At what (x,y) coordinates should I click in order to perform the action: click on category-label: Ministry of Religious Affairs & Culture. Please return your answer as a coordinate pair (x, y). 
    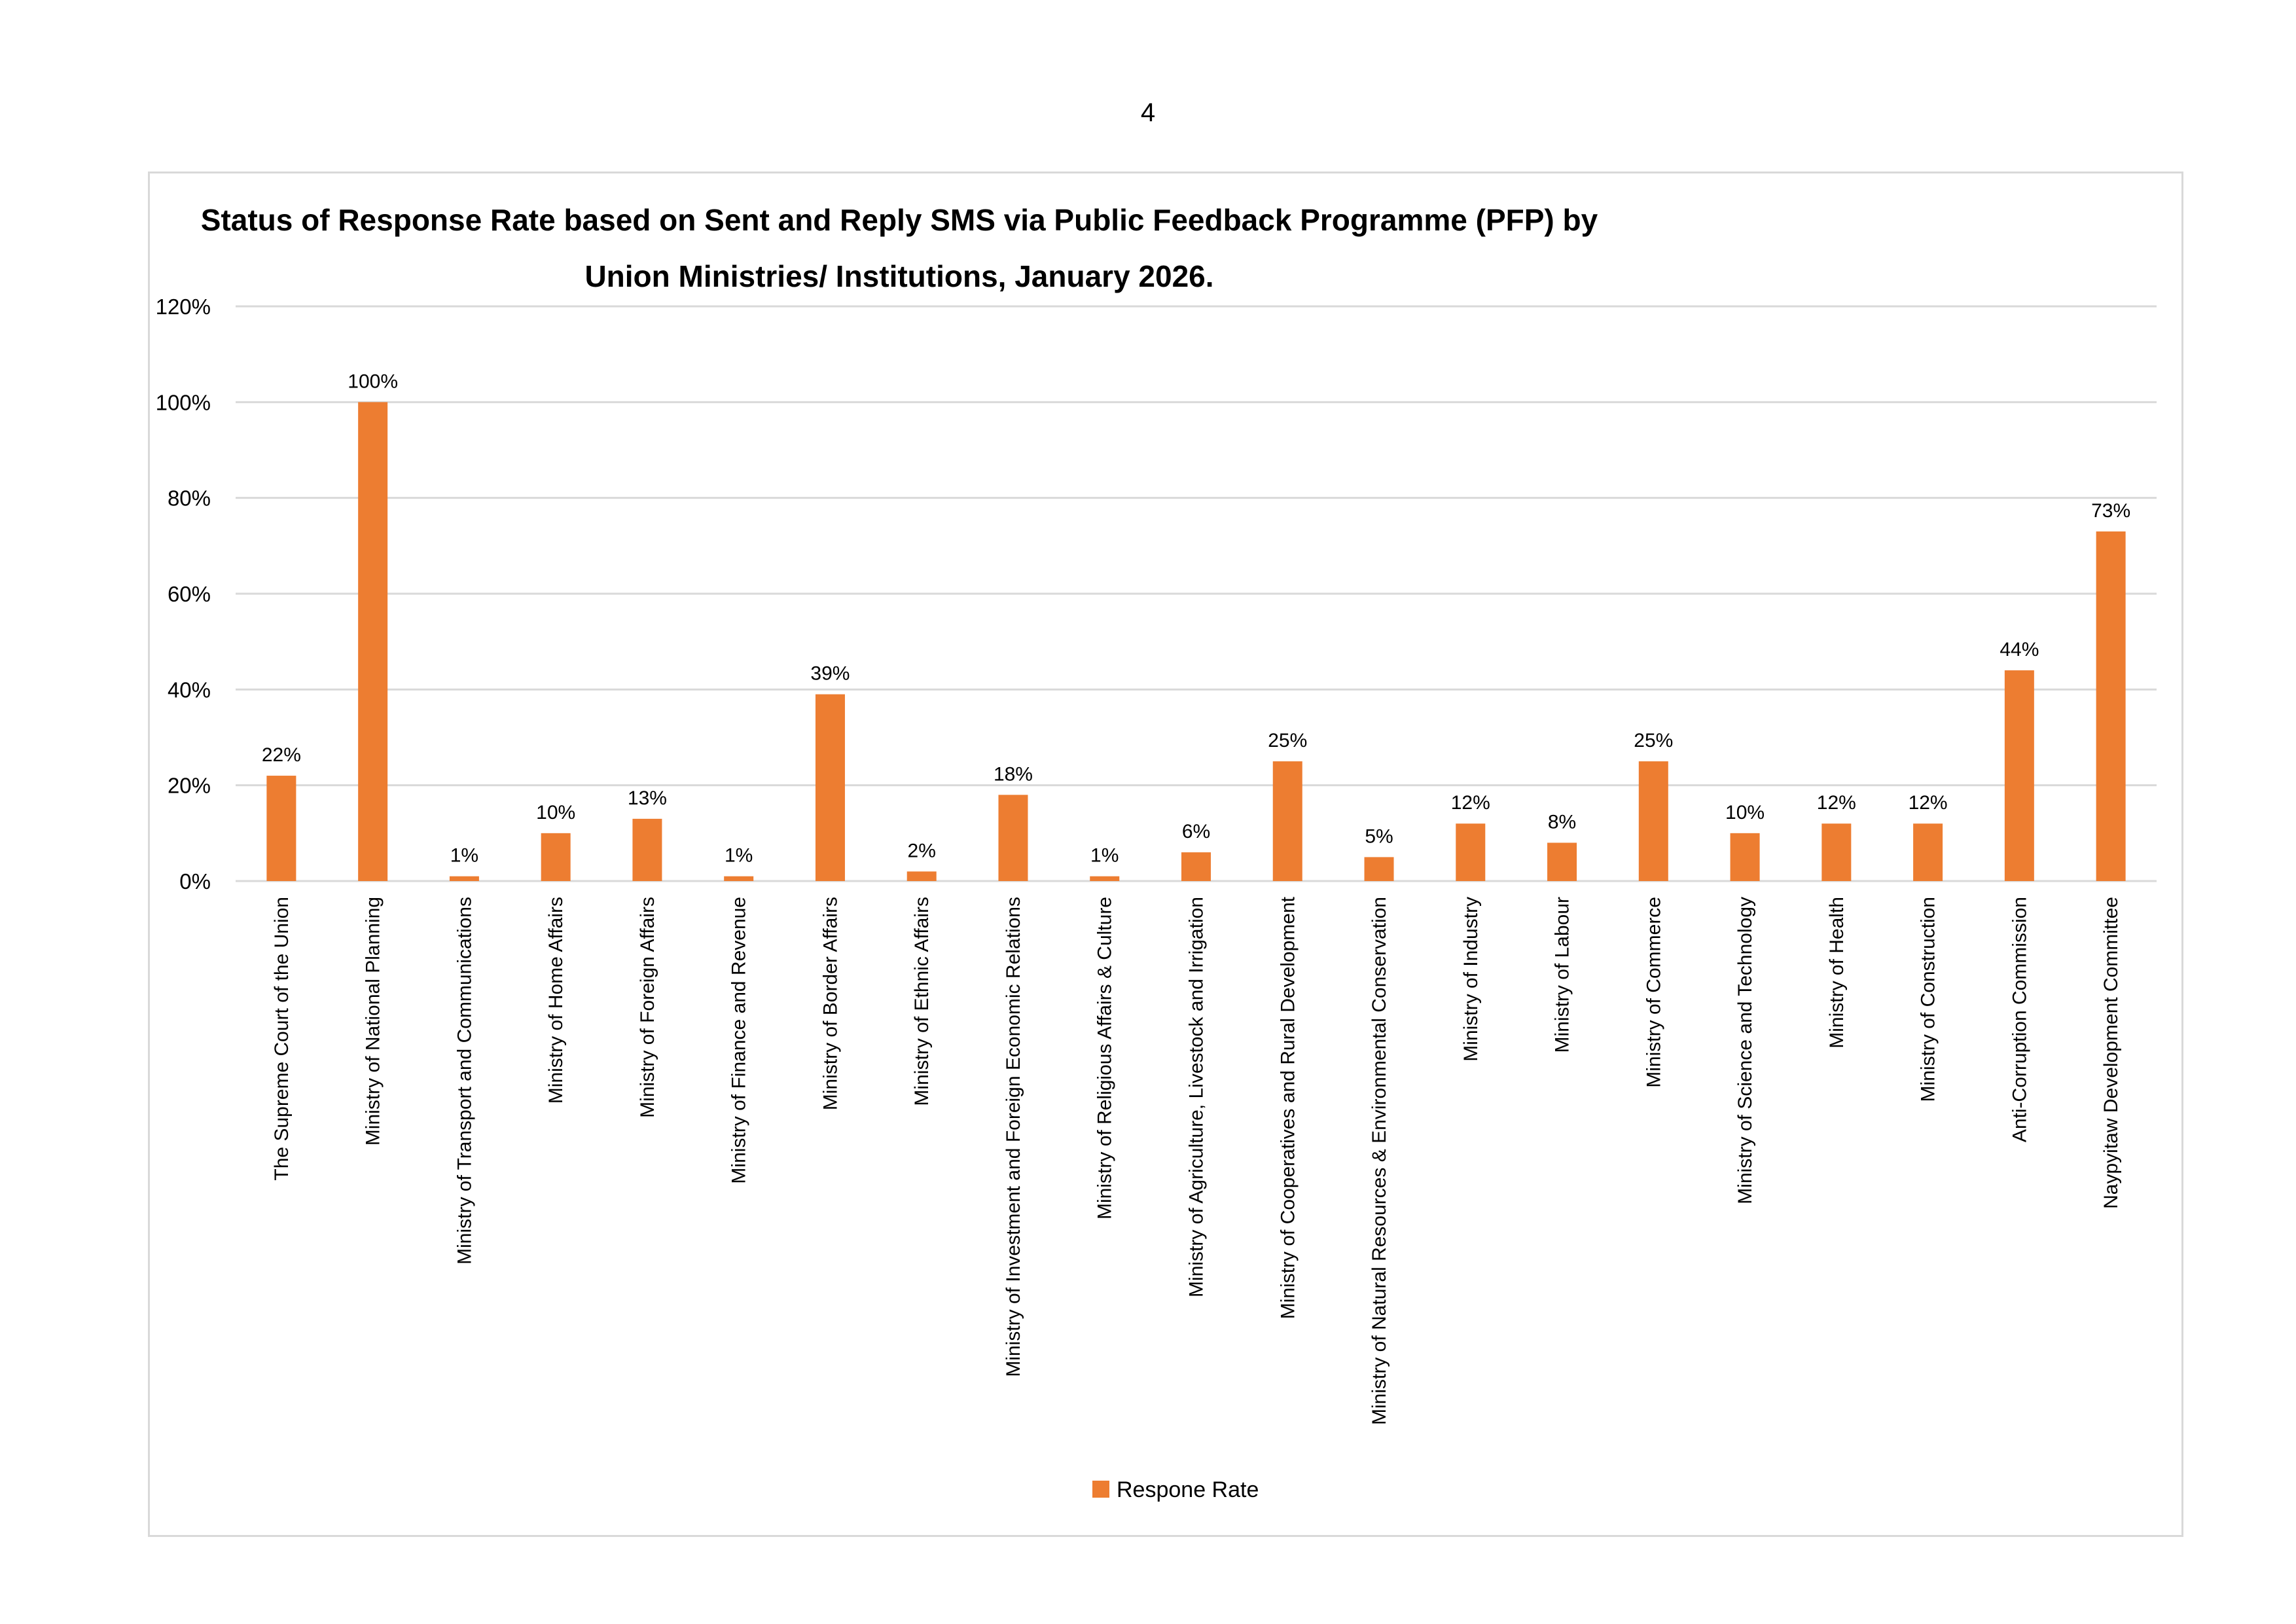
    Looking at the image, I should click on (1105, 1058).